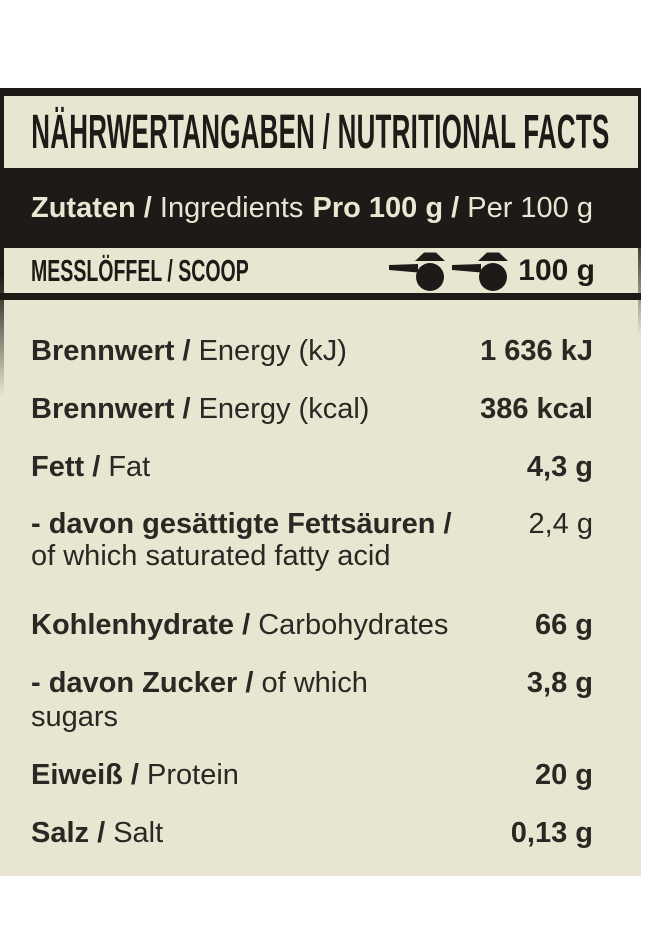  Describe the element at coordinates (125, 467) in the screenshot. I see `nutrient-name-en: Fat` at that location.